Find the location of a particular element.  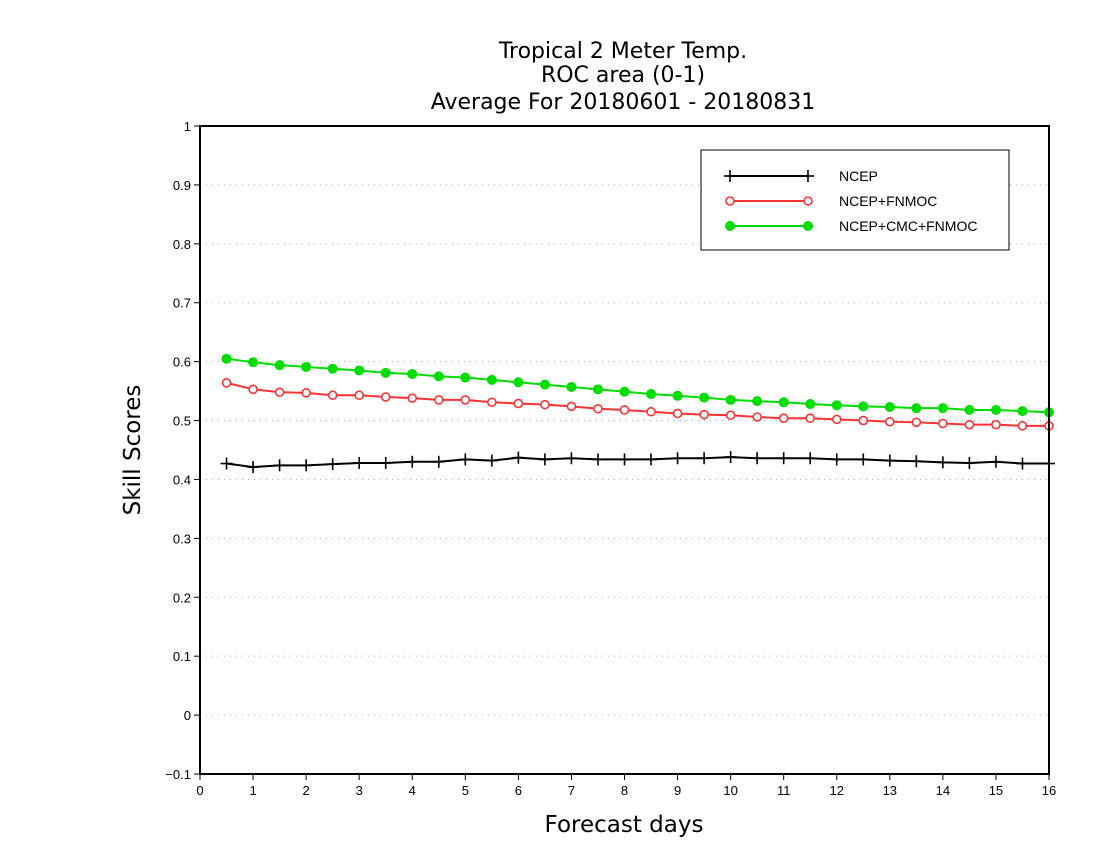

legend-ncep-cmc-fnmoc: NCEP+CMC+FNMOC is located at coordinates (851, 226).